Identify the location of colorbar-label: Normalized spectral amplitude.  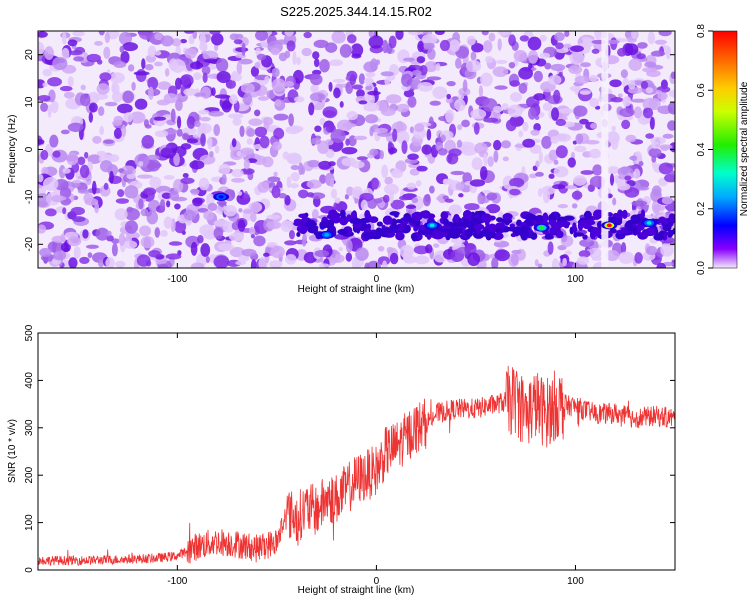
(744, 148).